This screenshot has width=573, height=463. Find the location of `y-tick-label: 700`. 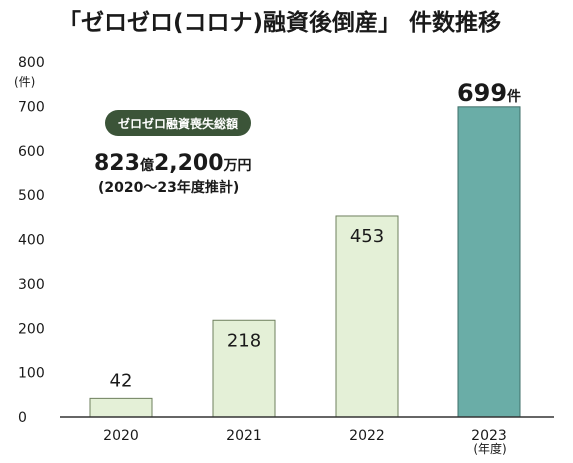

y-tick-label: 700 is located at coordinates (31, 107).